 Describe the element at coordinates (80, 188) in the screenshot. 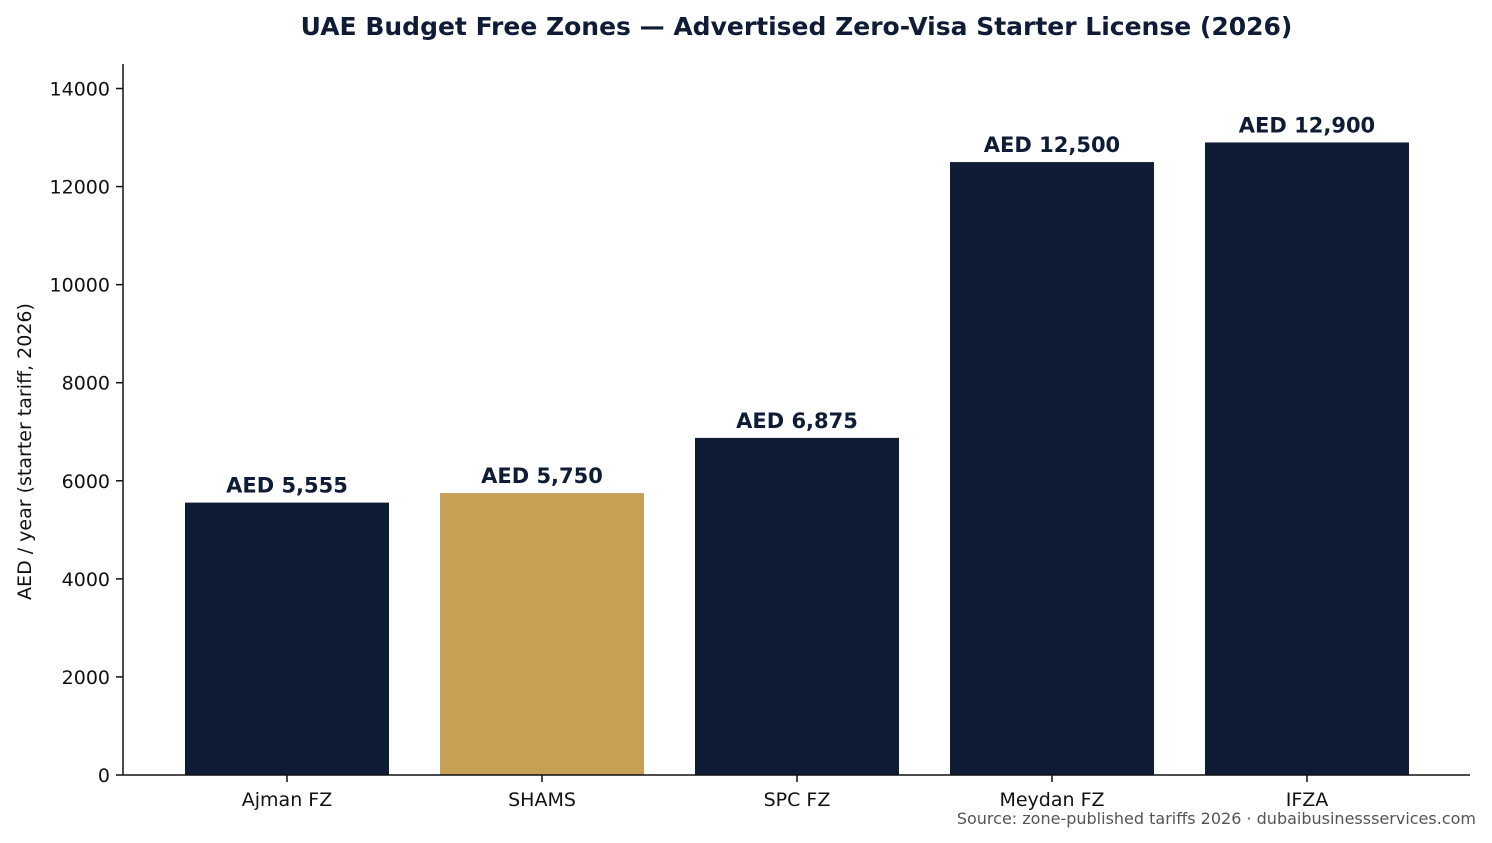

I see `y-tick-label: 12000` at that location.